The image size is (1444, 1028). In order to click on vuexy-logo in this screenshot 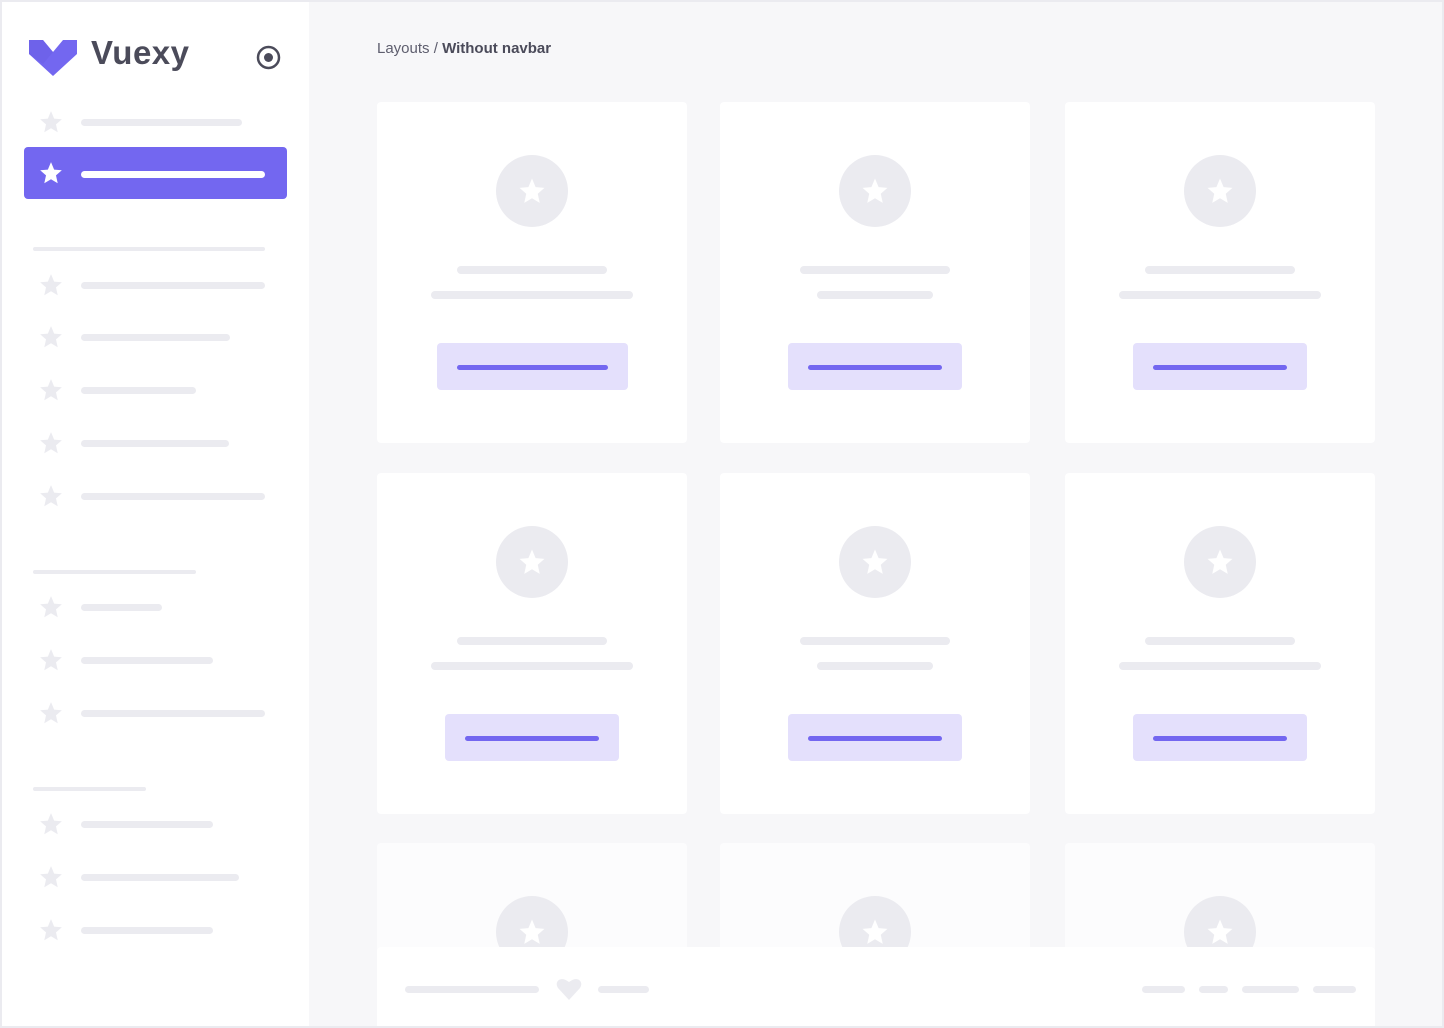, I will do `click(53, 58)`.